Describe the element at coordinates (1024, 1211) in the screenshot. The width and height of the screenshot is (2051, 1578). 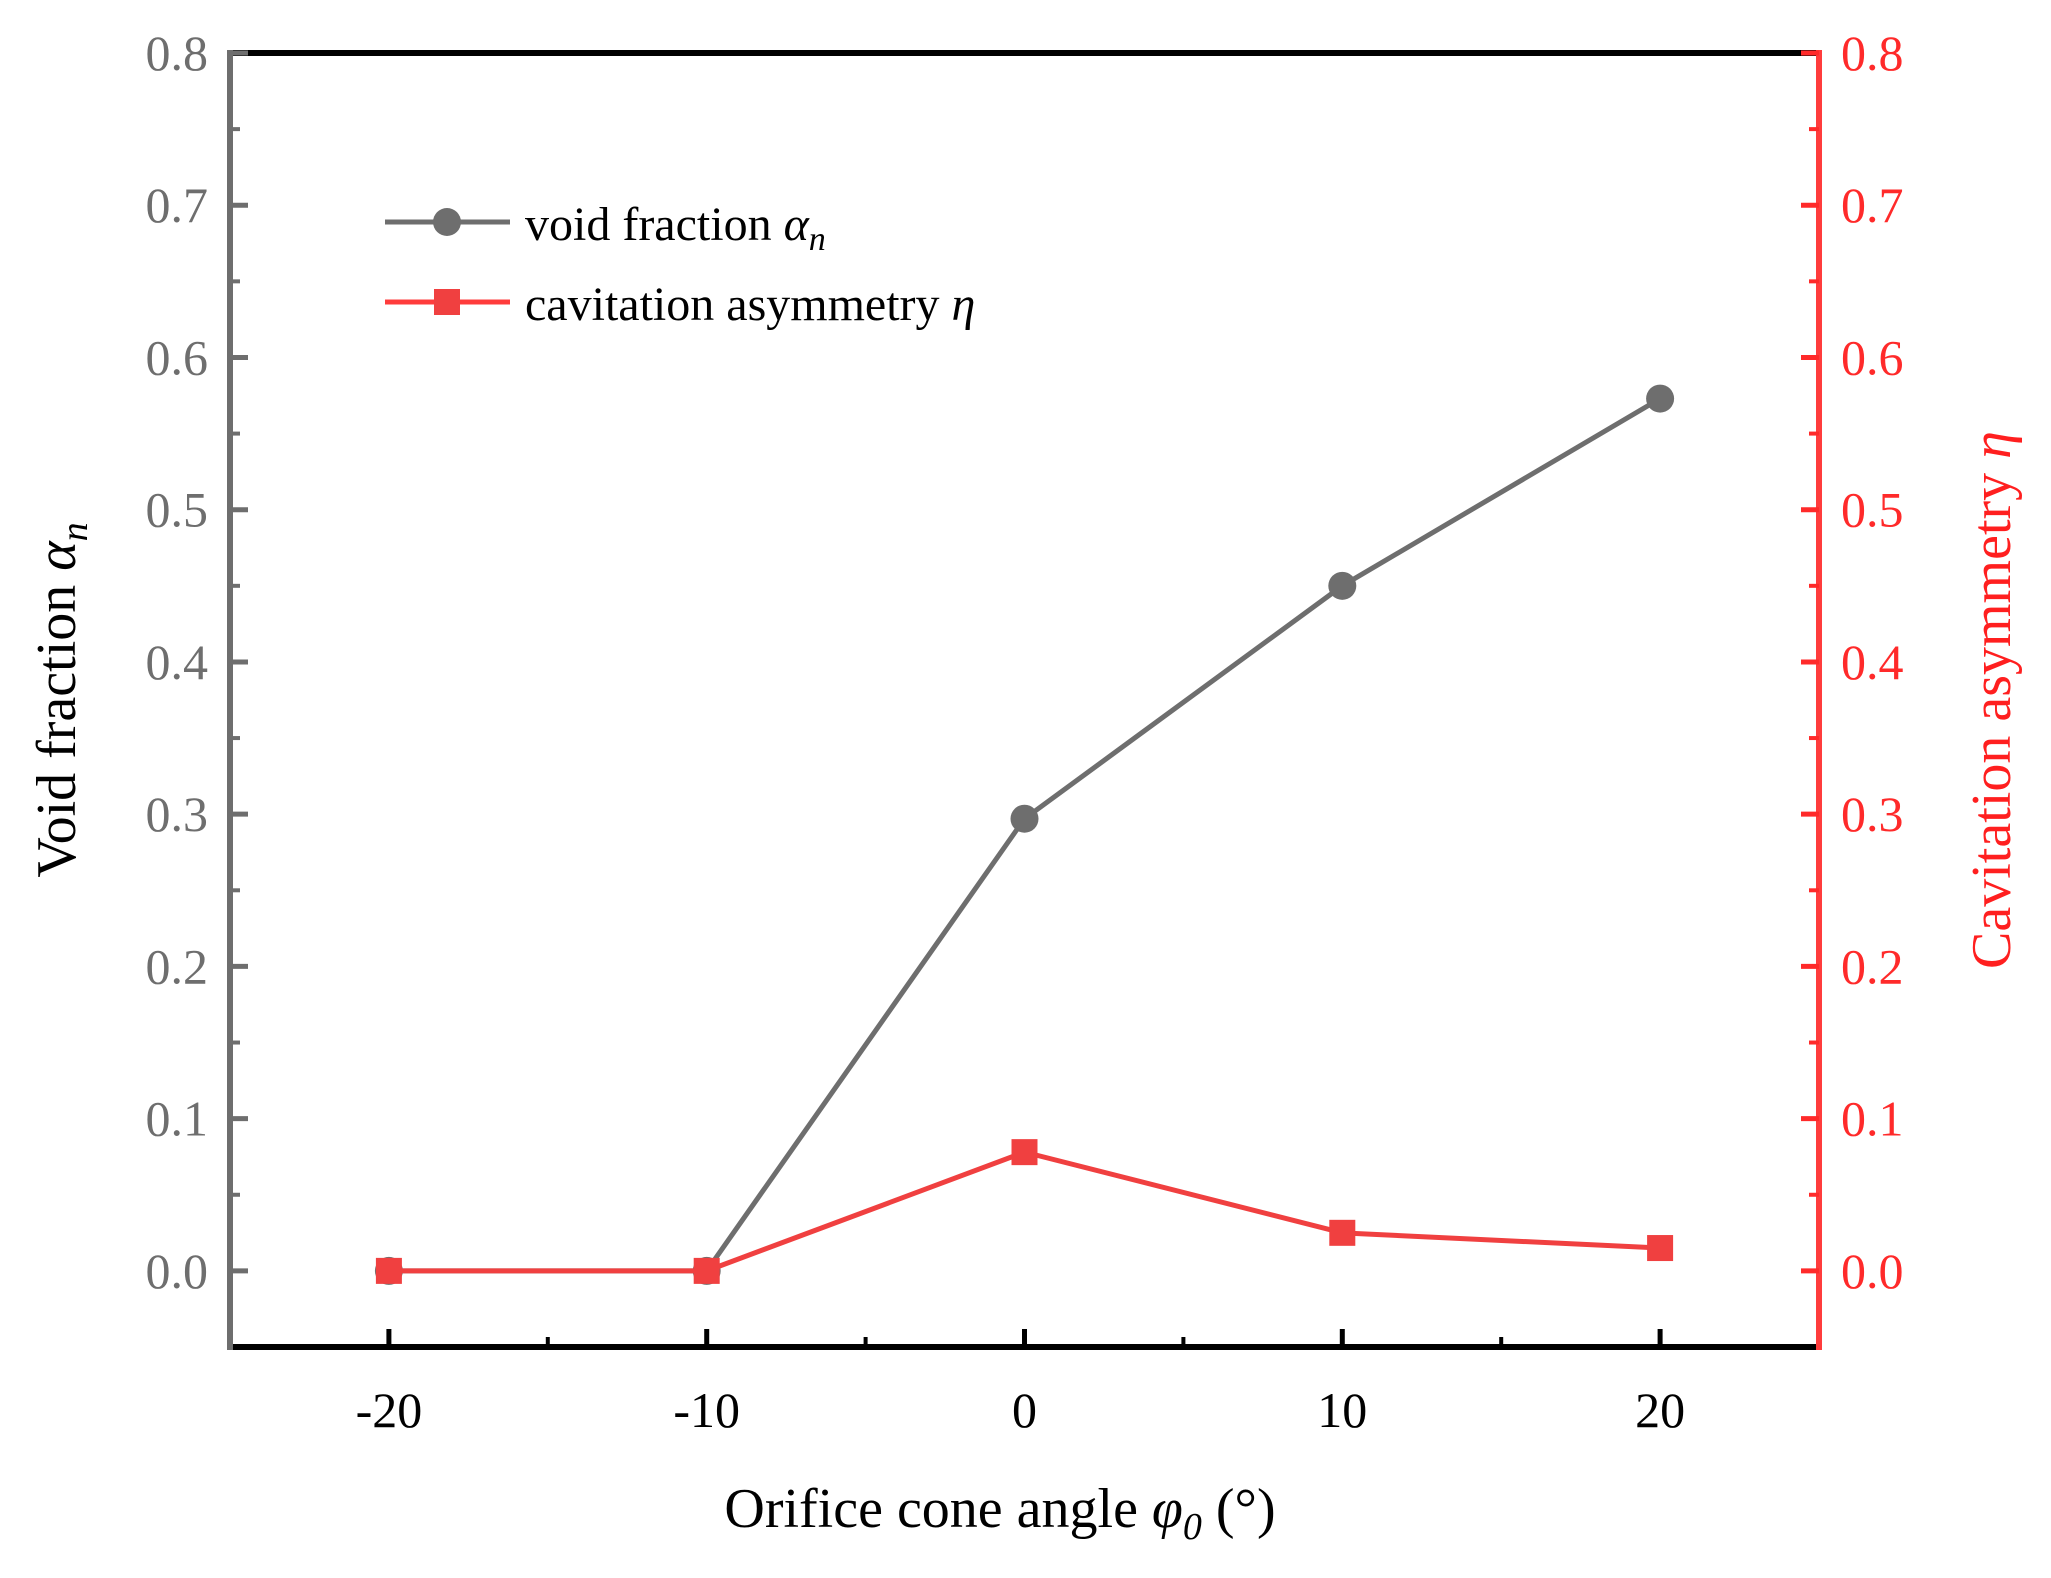
I see `series-line-cavitation-asymmetry` at that location.